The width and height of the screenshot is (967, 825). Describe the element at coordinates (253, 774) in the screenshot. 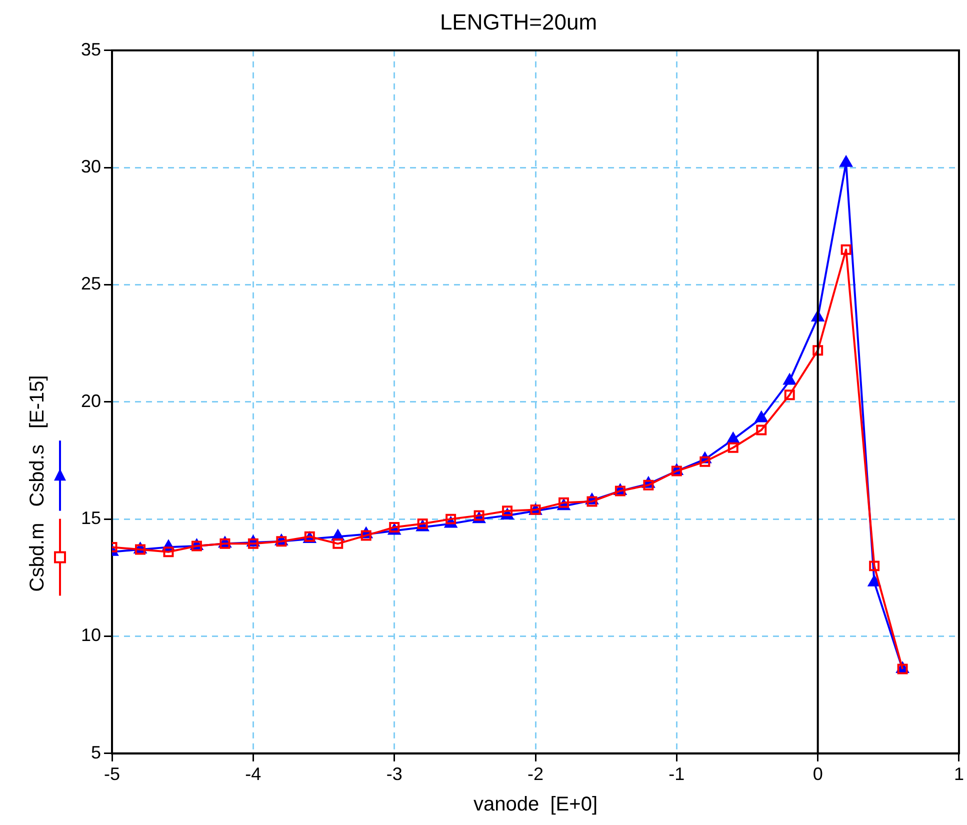

I see `x-tick-label: -4` at that location.